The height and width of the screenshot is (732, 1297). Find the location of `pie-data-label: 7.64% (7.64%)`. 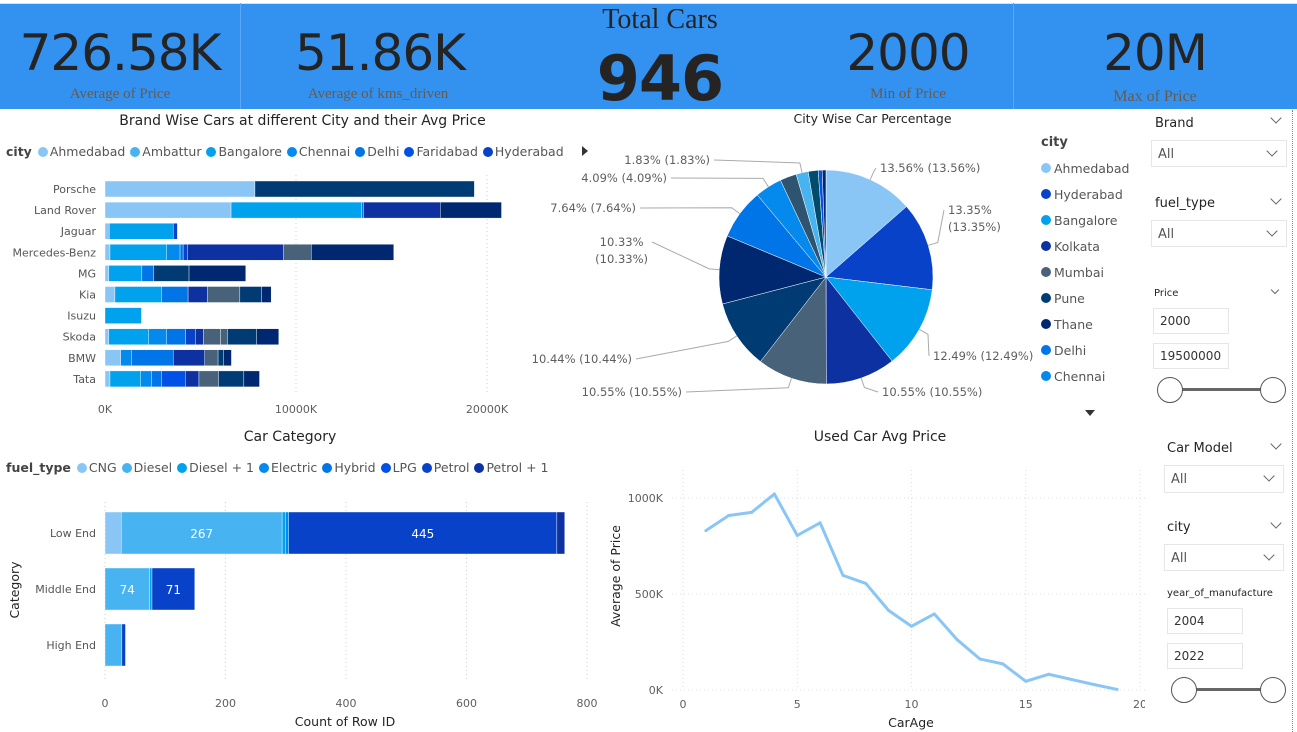

pie-data-label: 7.64% (7.64%) is located at coordinates (593, 208).